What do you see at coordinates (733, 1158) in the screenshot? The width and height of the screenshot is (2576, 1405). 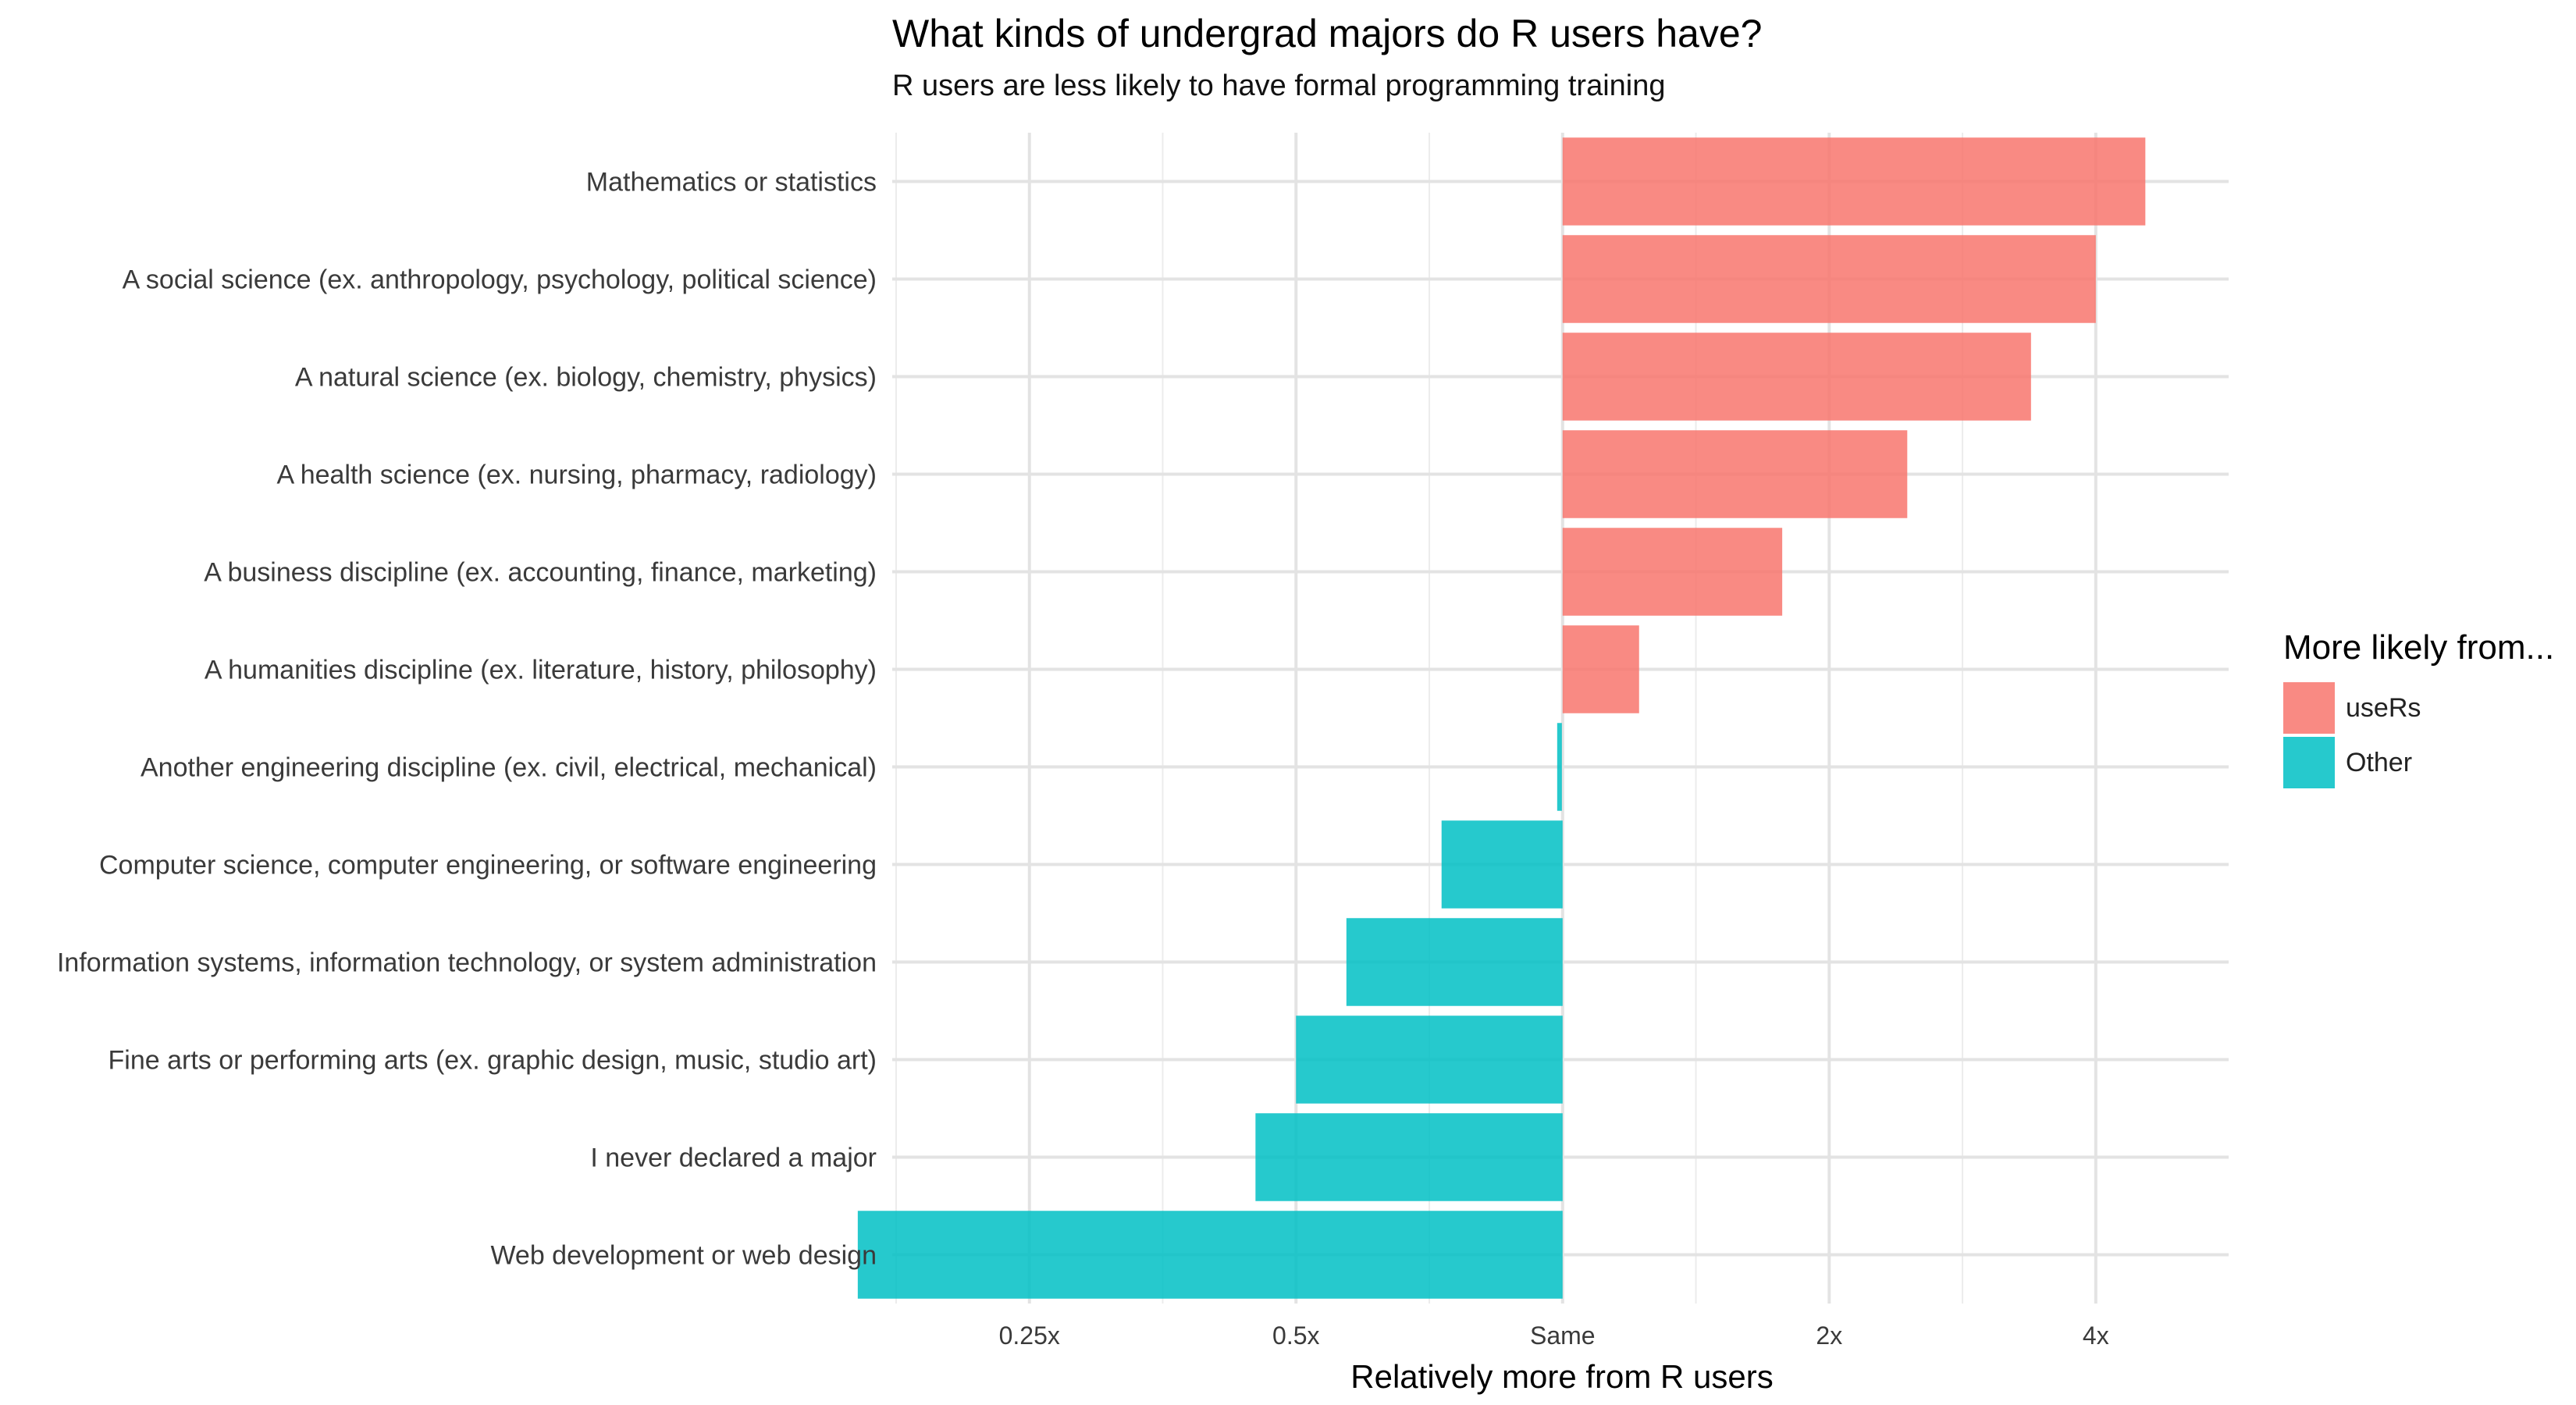 I see `category-label: I never declared a major` at bounding box center [733, 1158].